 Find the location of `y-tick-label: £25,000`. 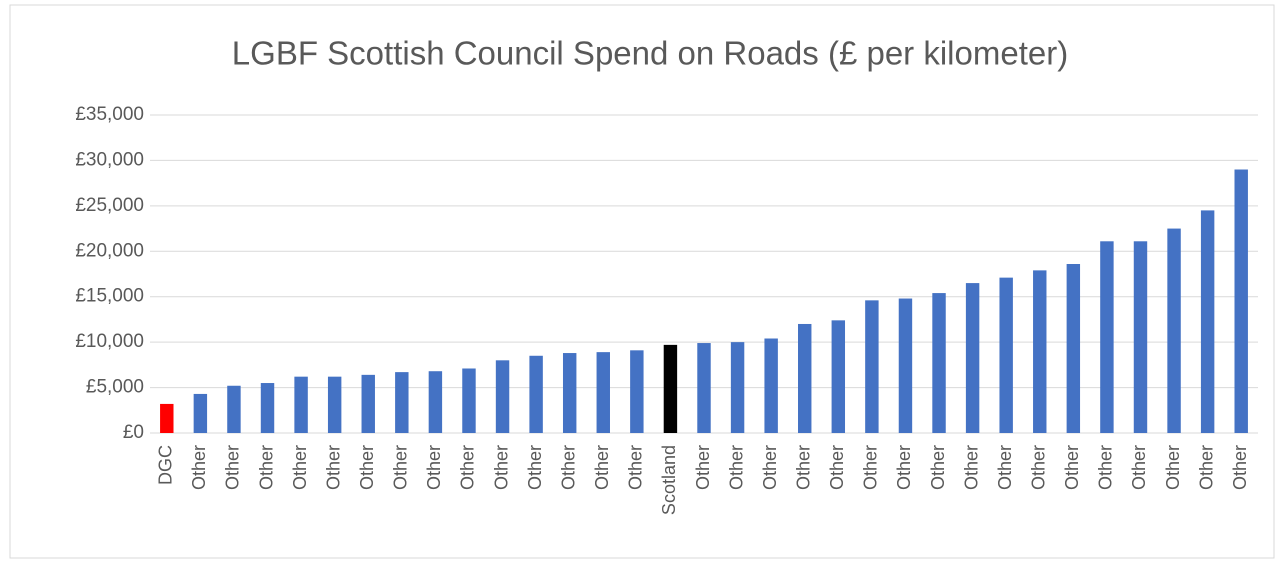

y-tick-label: £25,000 is located at coordinates (109, 205).